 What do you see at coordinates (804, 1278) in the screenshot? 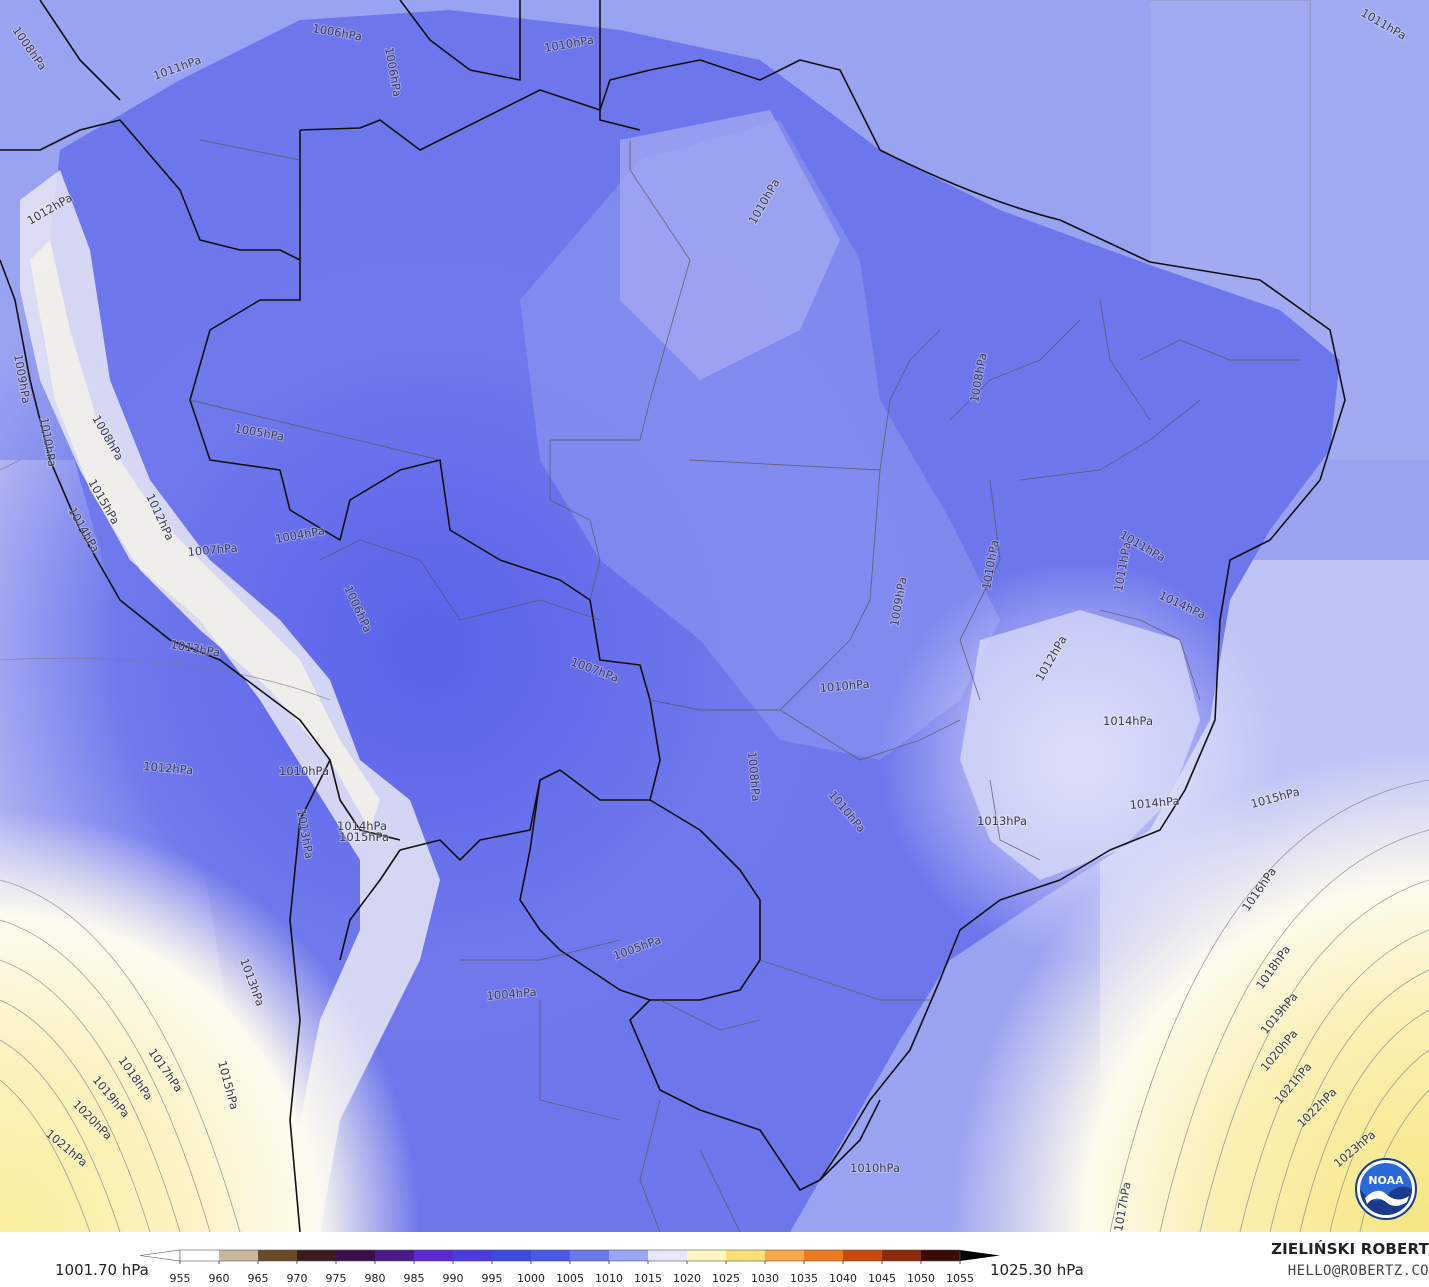
I see `colorbar-tick-label: 1035` at bounding box center [804, 1278].